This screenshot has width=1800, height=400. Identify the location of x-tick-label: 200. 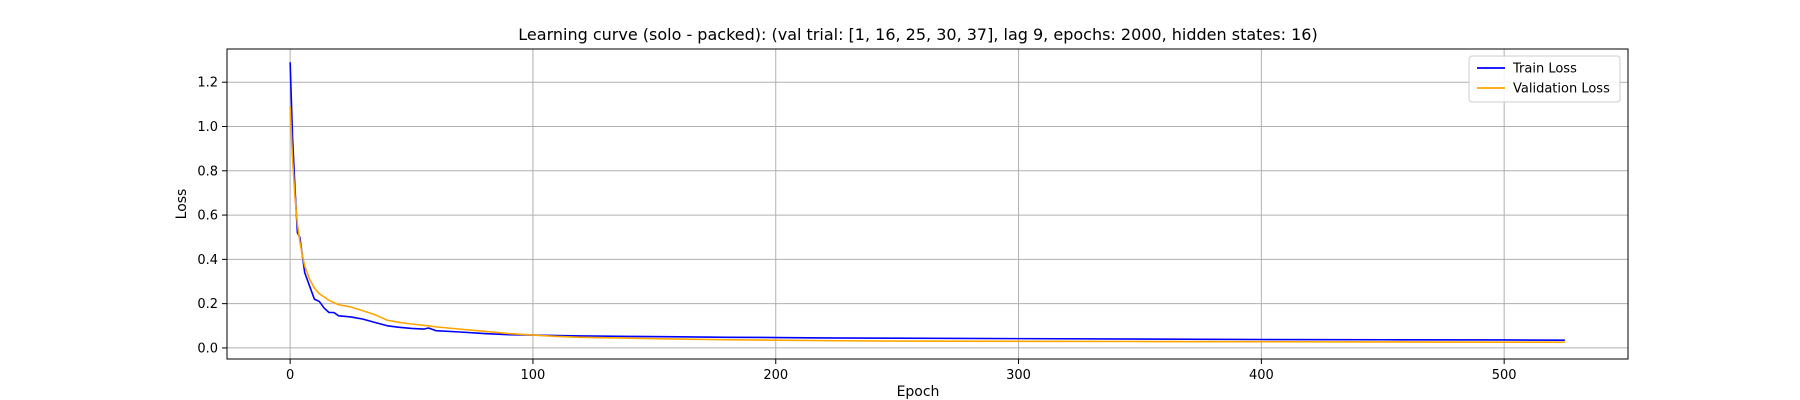
(775, 375).